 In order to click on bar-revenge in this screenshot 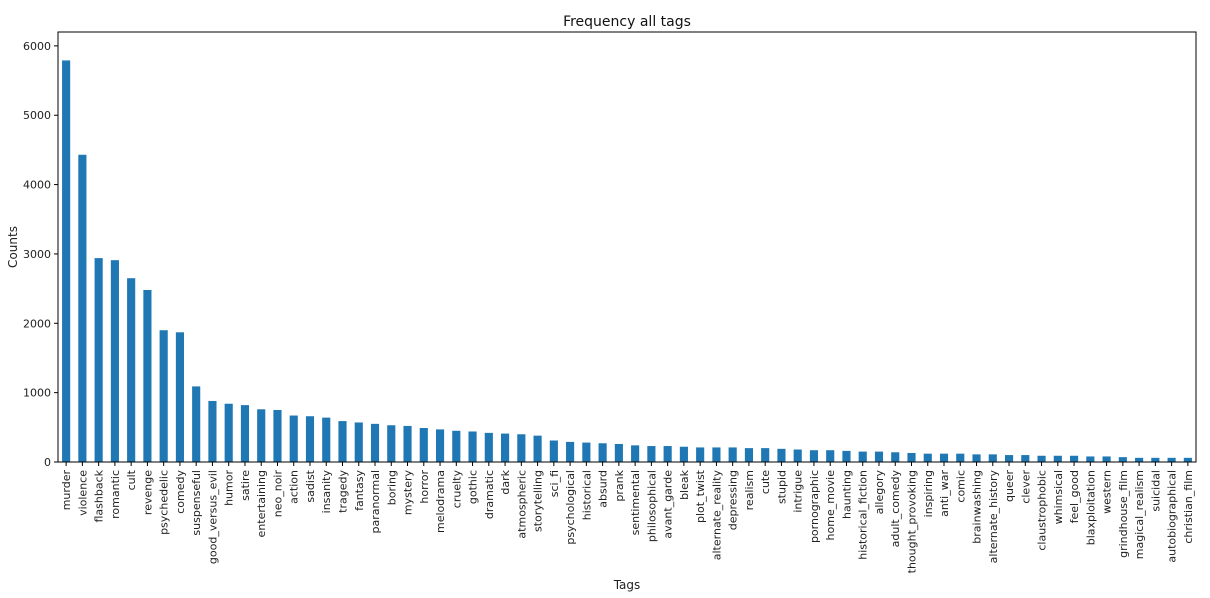, I will do `click(147, 376)`.